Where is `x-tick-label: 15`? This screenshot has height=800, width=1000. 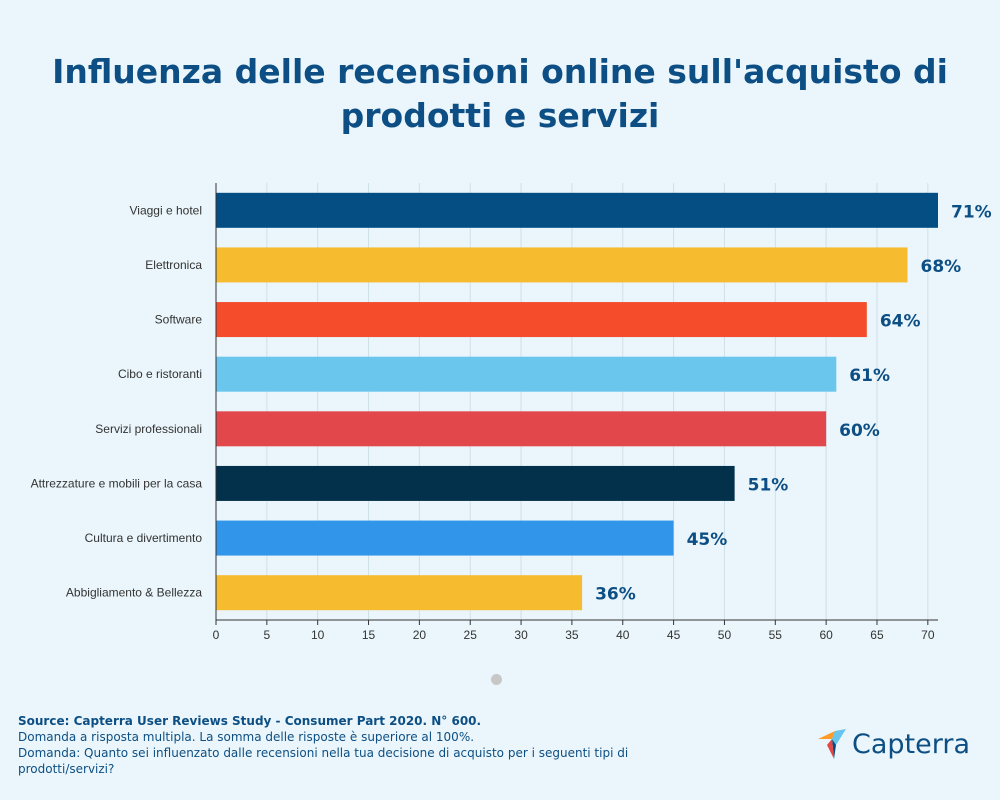 x-tick-label: 15 is located at coordinates (369, 635).